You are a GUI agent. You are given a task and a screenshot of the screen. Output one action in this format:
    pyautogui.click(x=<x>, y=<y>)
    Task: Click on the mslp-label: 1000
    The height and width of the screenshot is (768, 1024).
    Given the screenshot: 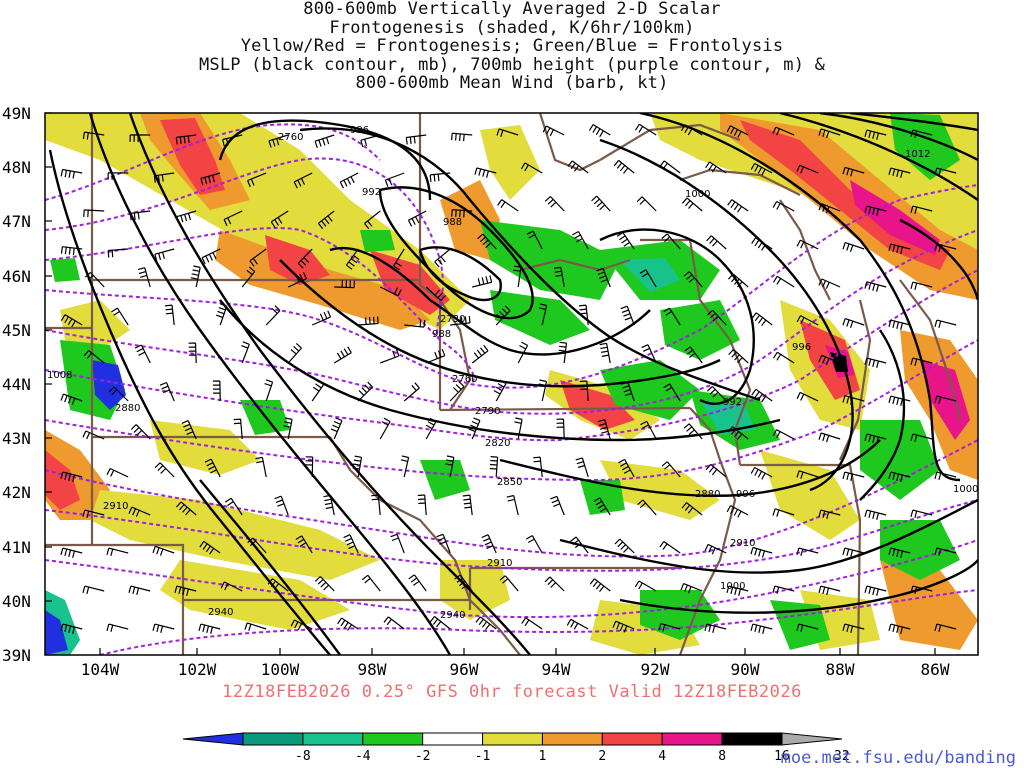 What is the action you would take?
    pyautogui.click(x=965, y=489)
    